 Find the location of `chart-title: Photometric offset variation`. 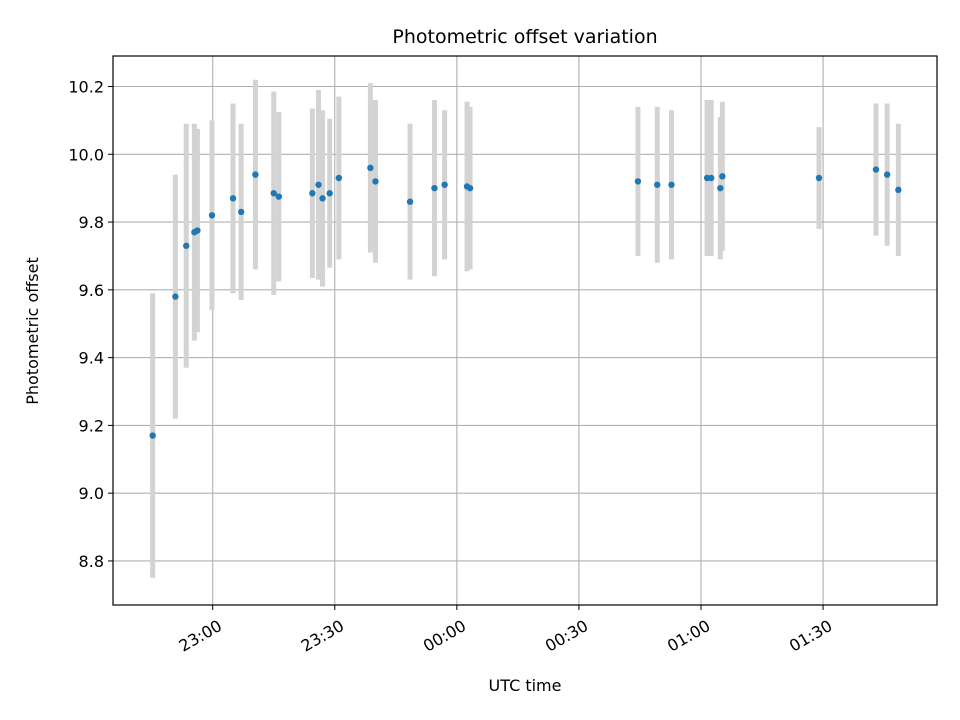

chart-title: Photometric offset variation is located at coordinates (524, 37).